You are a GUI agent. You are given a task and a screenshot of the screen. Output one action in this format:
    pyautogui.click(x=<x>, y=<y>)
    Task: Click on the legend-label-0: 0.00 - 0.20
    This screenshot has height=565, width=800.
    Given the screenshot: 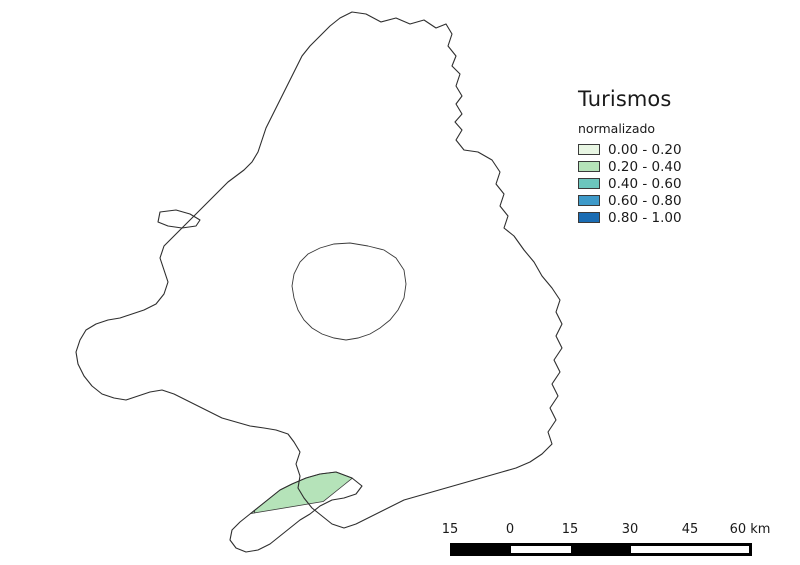 What is the action you would take?
    pyautogui.click(x=645, y=149)
    